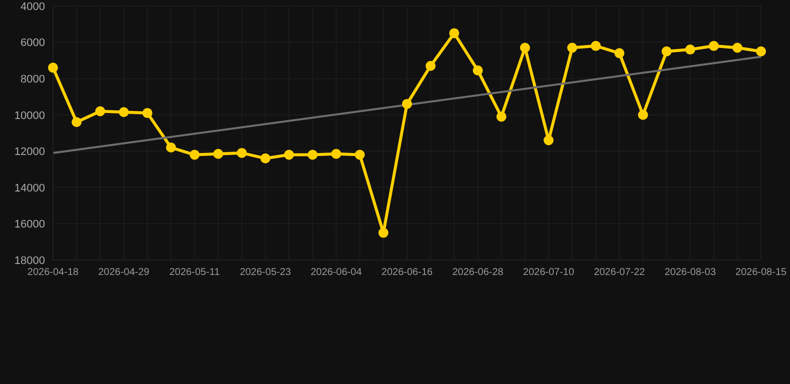 The height and width of the screenshot is (384, 790). I want to click on y-tick-label: 16000, so click(29, 224).